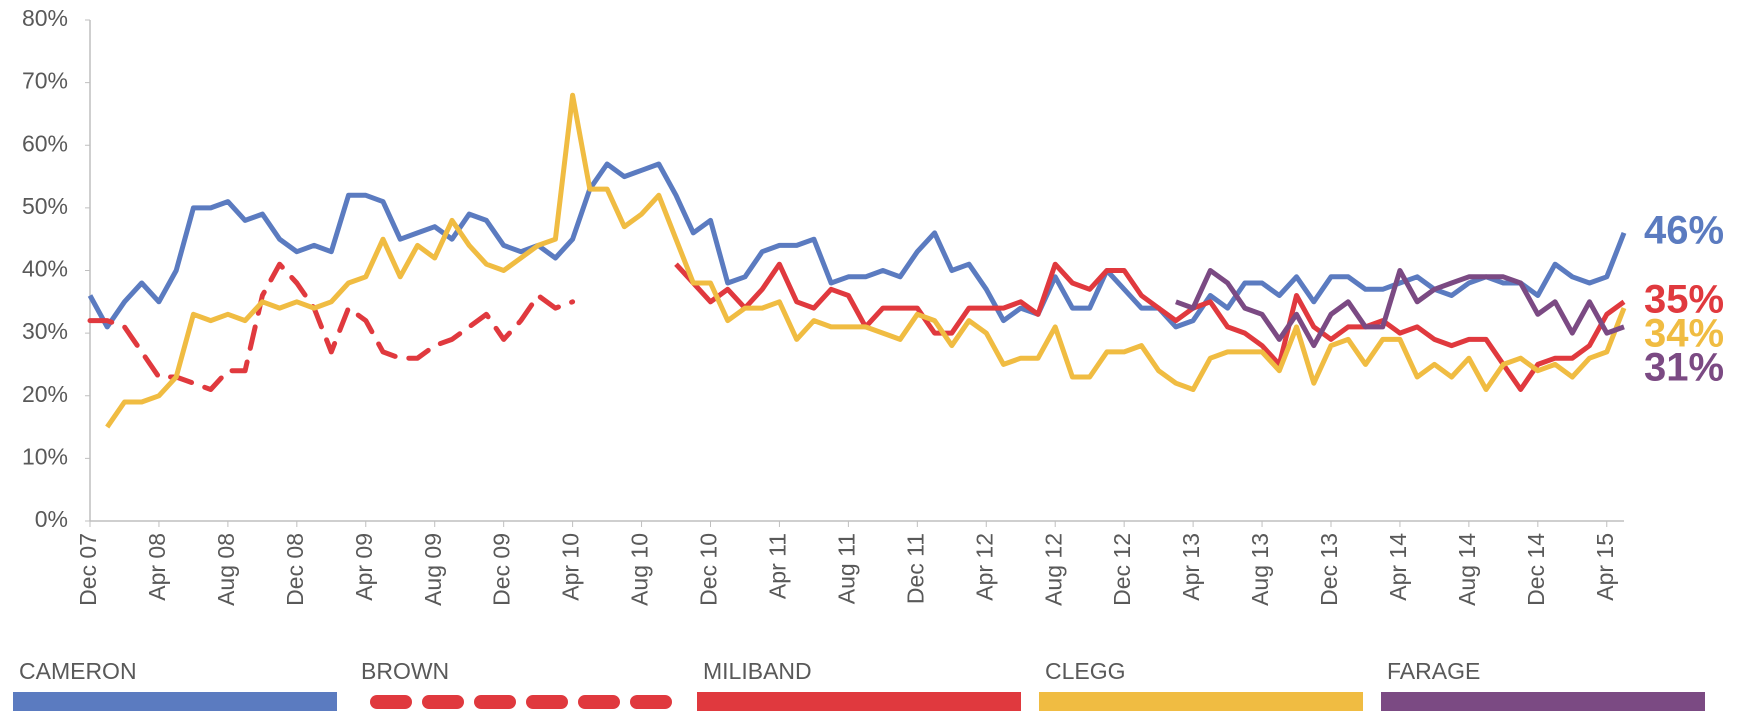 The height and width of the screenshot is (716, 1738). I want to click on x-tick-label: Apr 11, so click(778, 566).